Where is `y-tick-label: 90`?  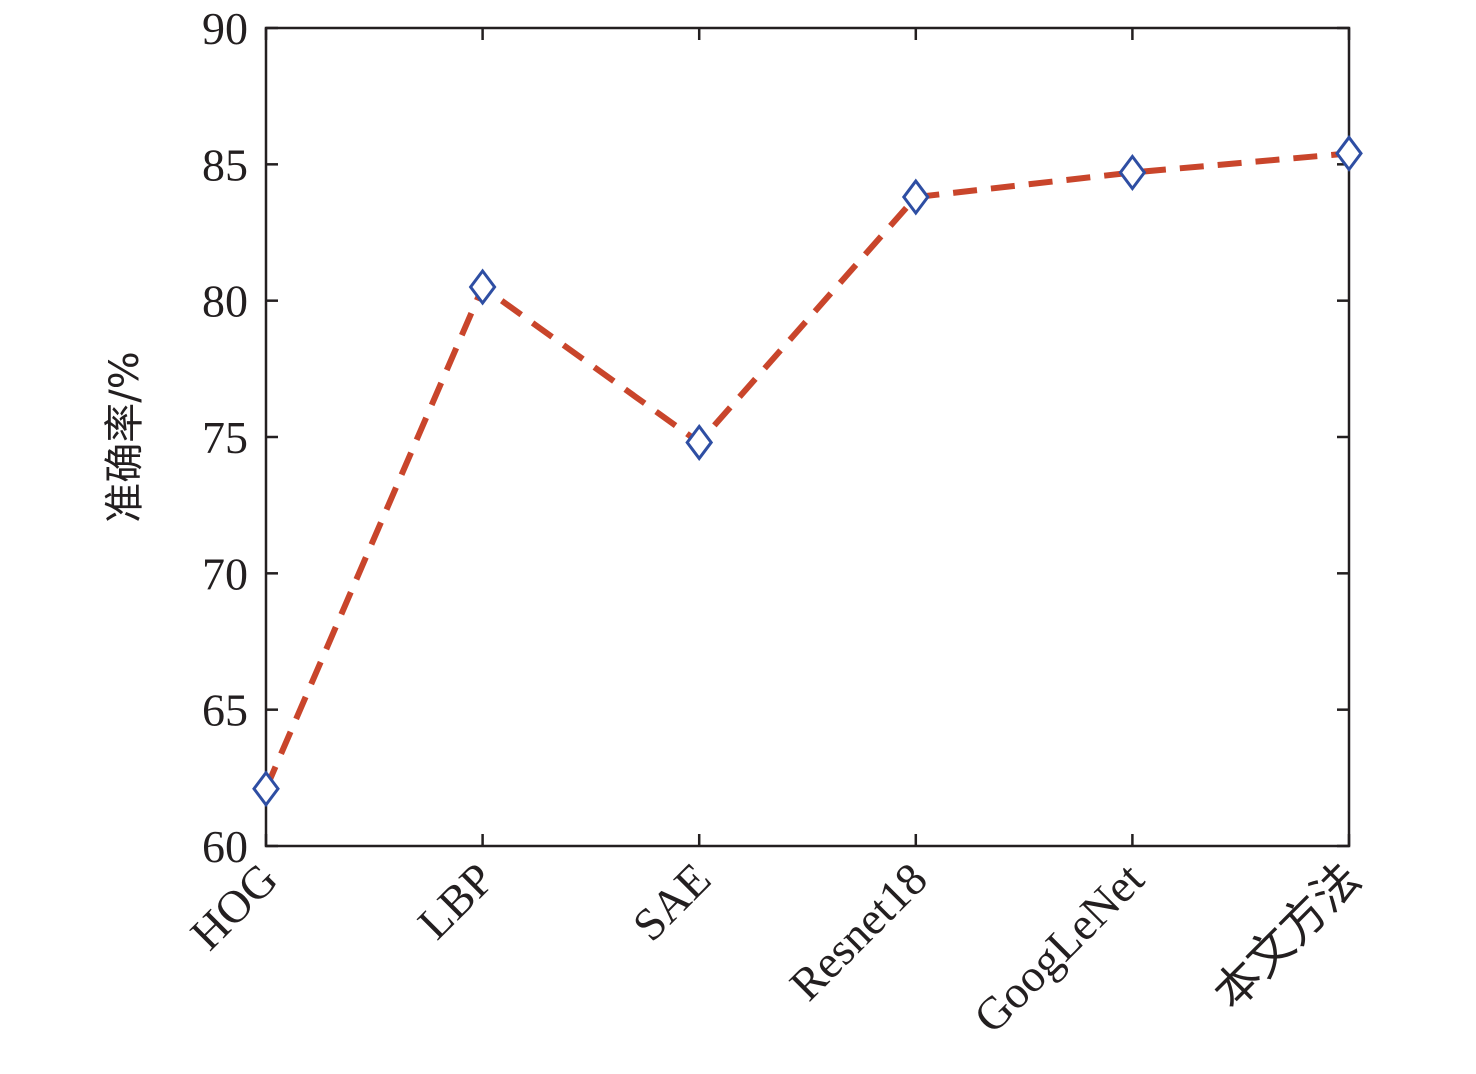 y-tick-label: 90 is located at coordinates (225, 28).